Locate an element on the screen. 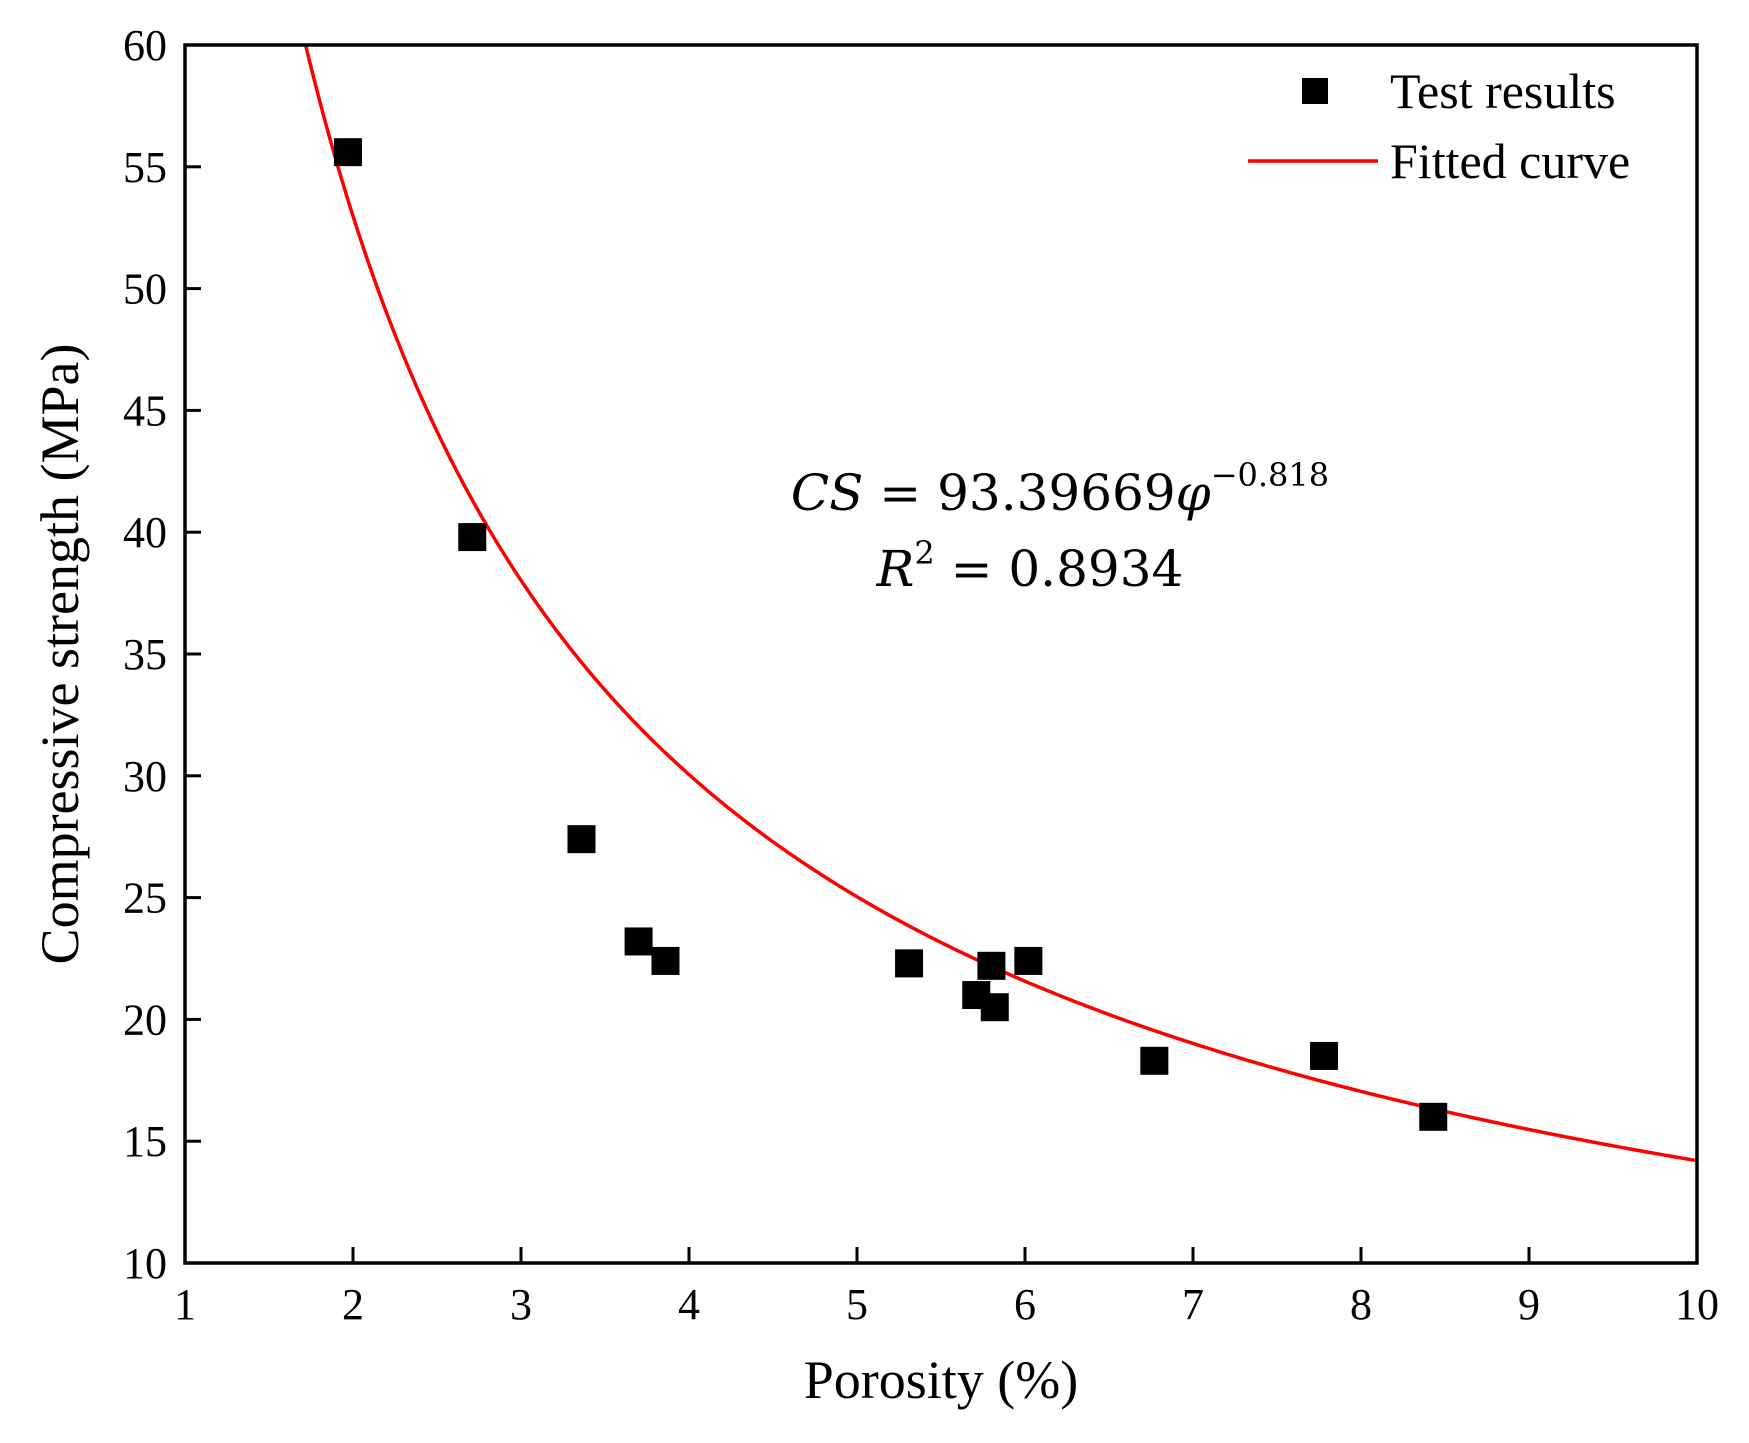 Image resolution: width=1749 pixels, height=1443 pixels. x-axis-ticks: 1 2 3 4 5 6 7 8 9 10 is located at coordinates (946, 1288).